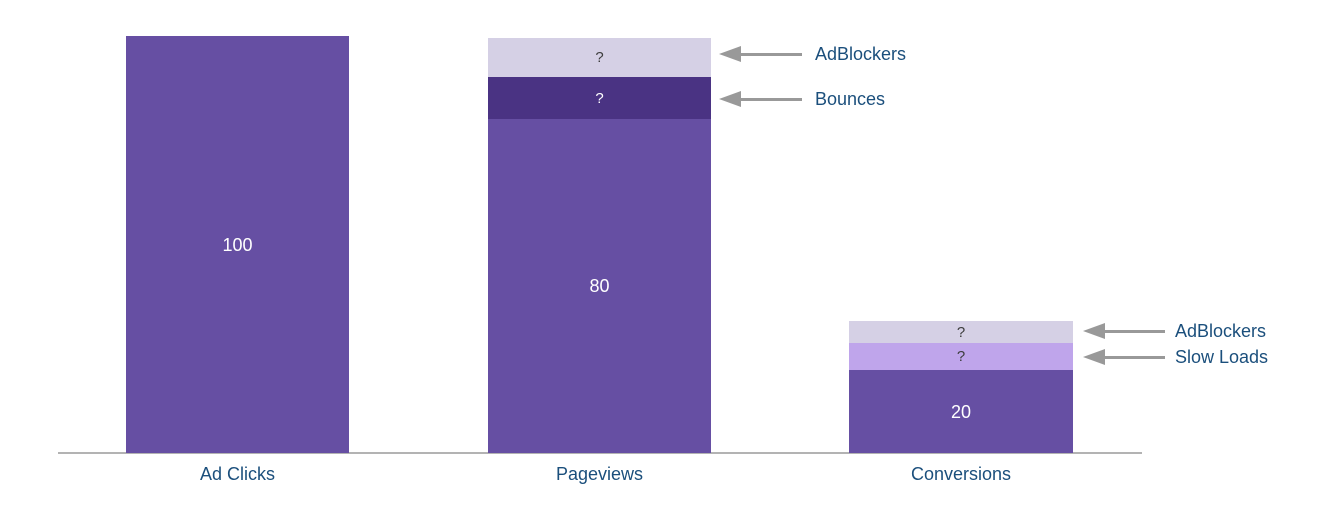  I want to click on annotation-pageviews-adblockers: AdBlockers, so click(812, 54).